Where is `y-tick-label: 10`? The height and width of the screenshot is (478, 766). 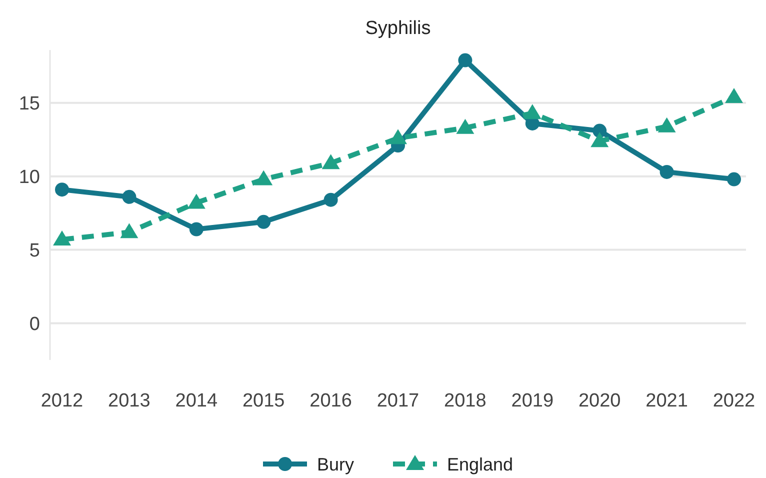
y-tick-label: 10 is located at coordinates (29, 177).